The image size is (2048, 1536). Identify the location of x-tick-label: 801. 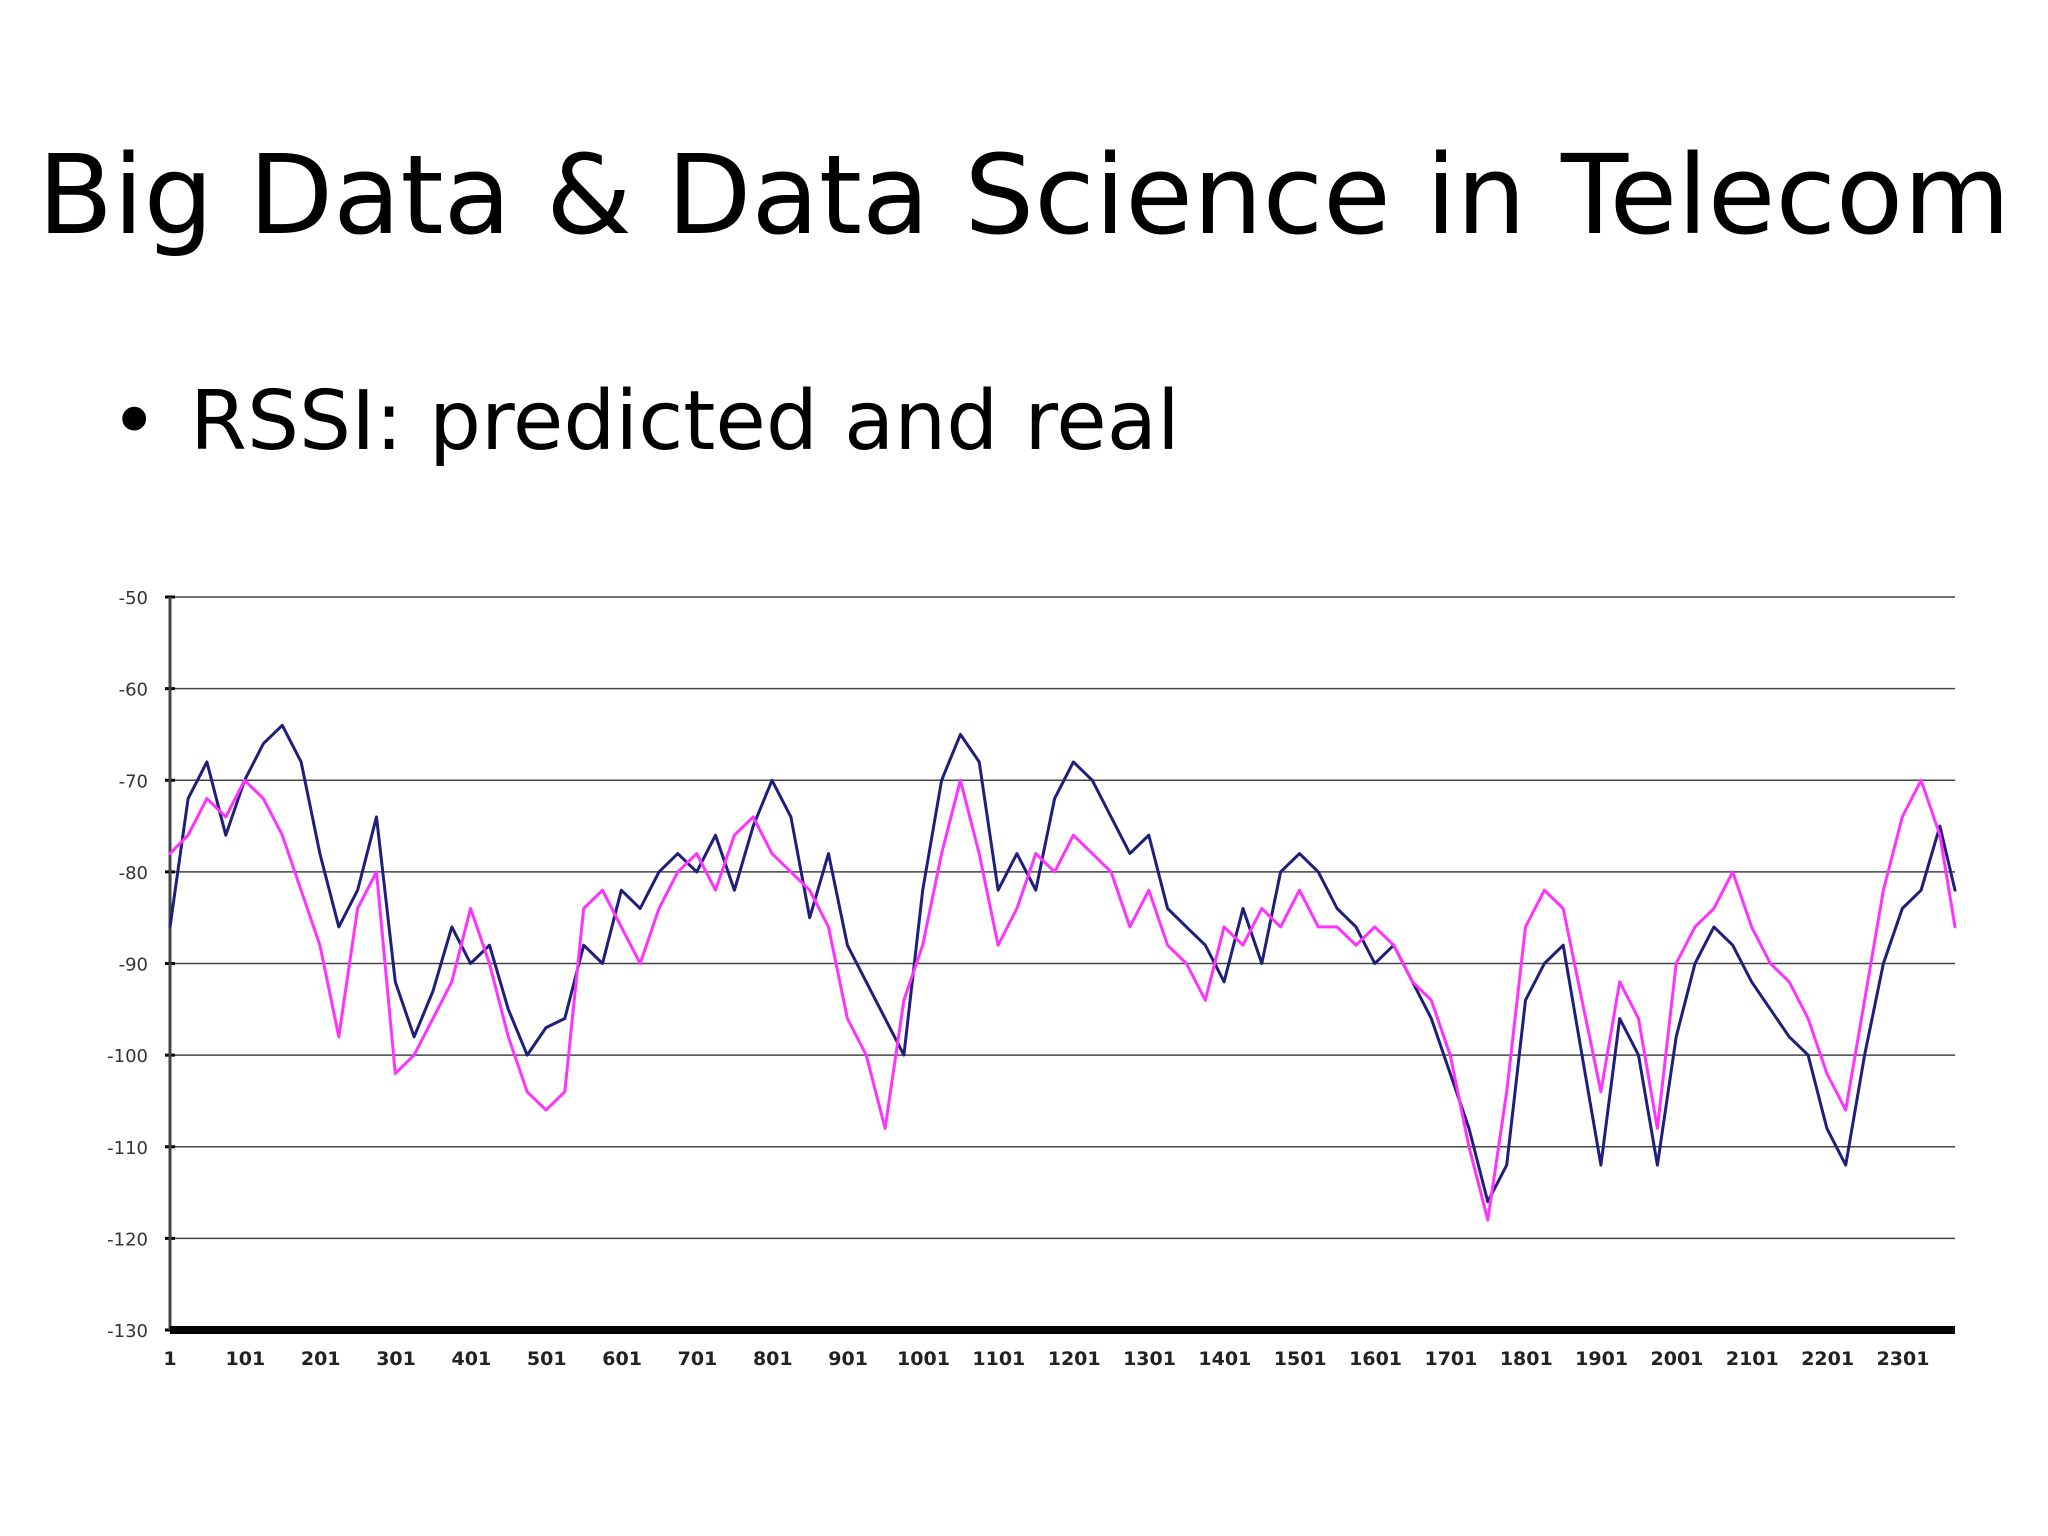
(773, 1359).